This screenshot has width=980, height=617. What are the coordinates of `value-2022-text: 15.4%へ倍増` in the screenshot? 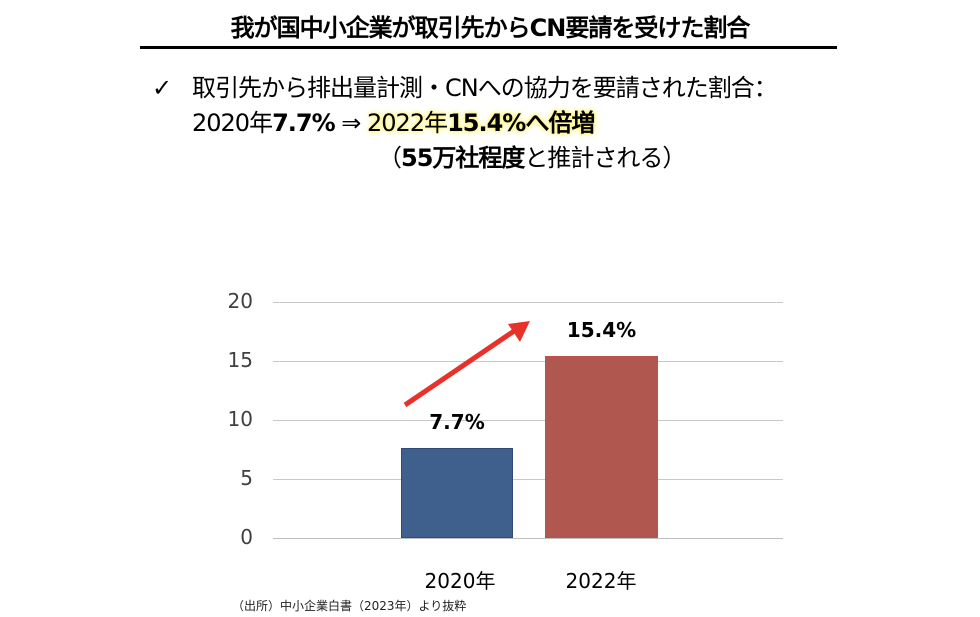 It's located at (521, 123).